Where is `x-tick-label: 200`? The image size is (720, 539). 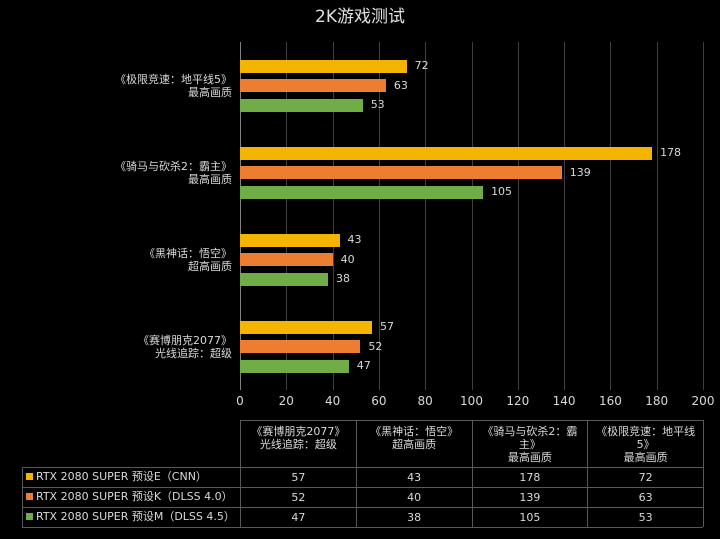 x-tick-label: 200 is located at coordinates (703, 401).